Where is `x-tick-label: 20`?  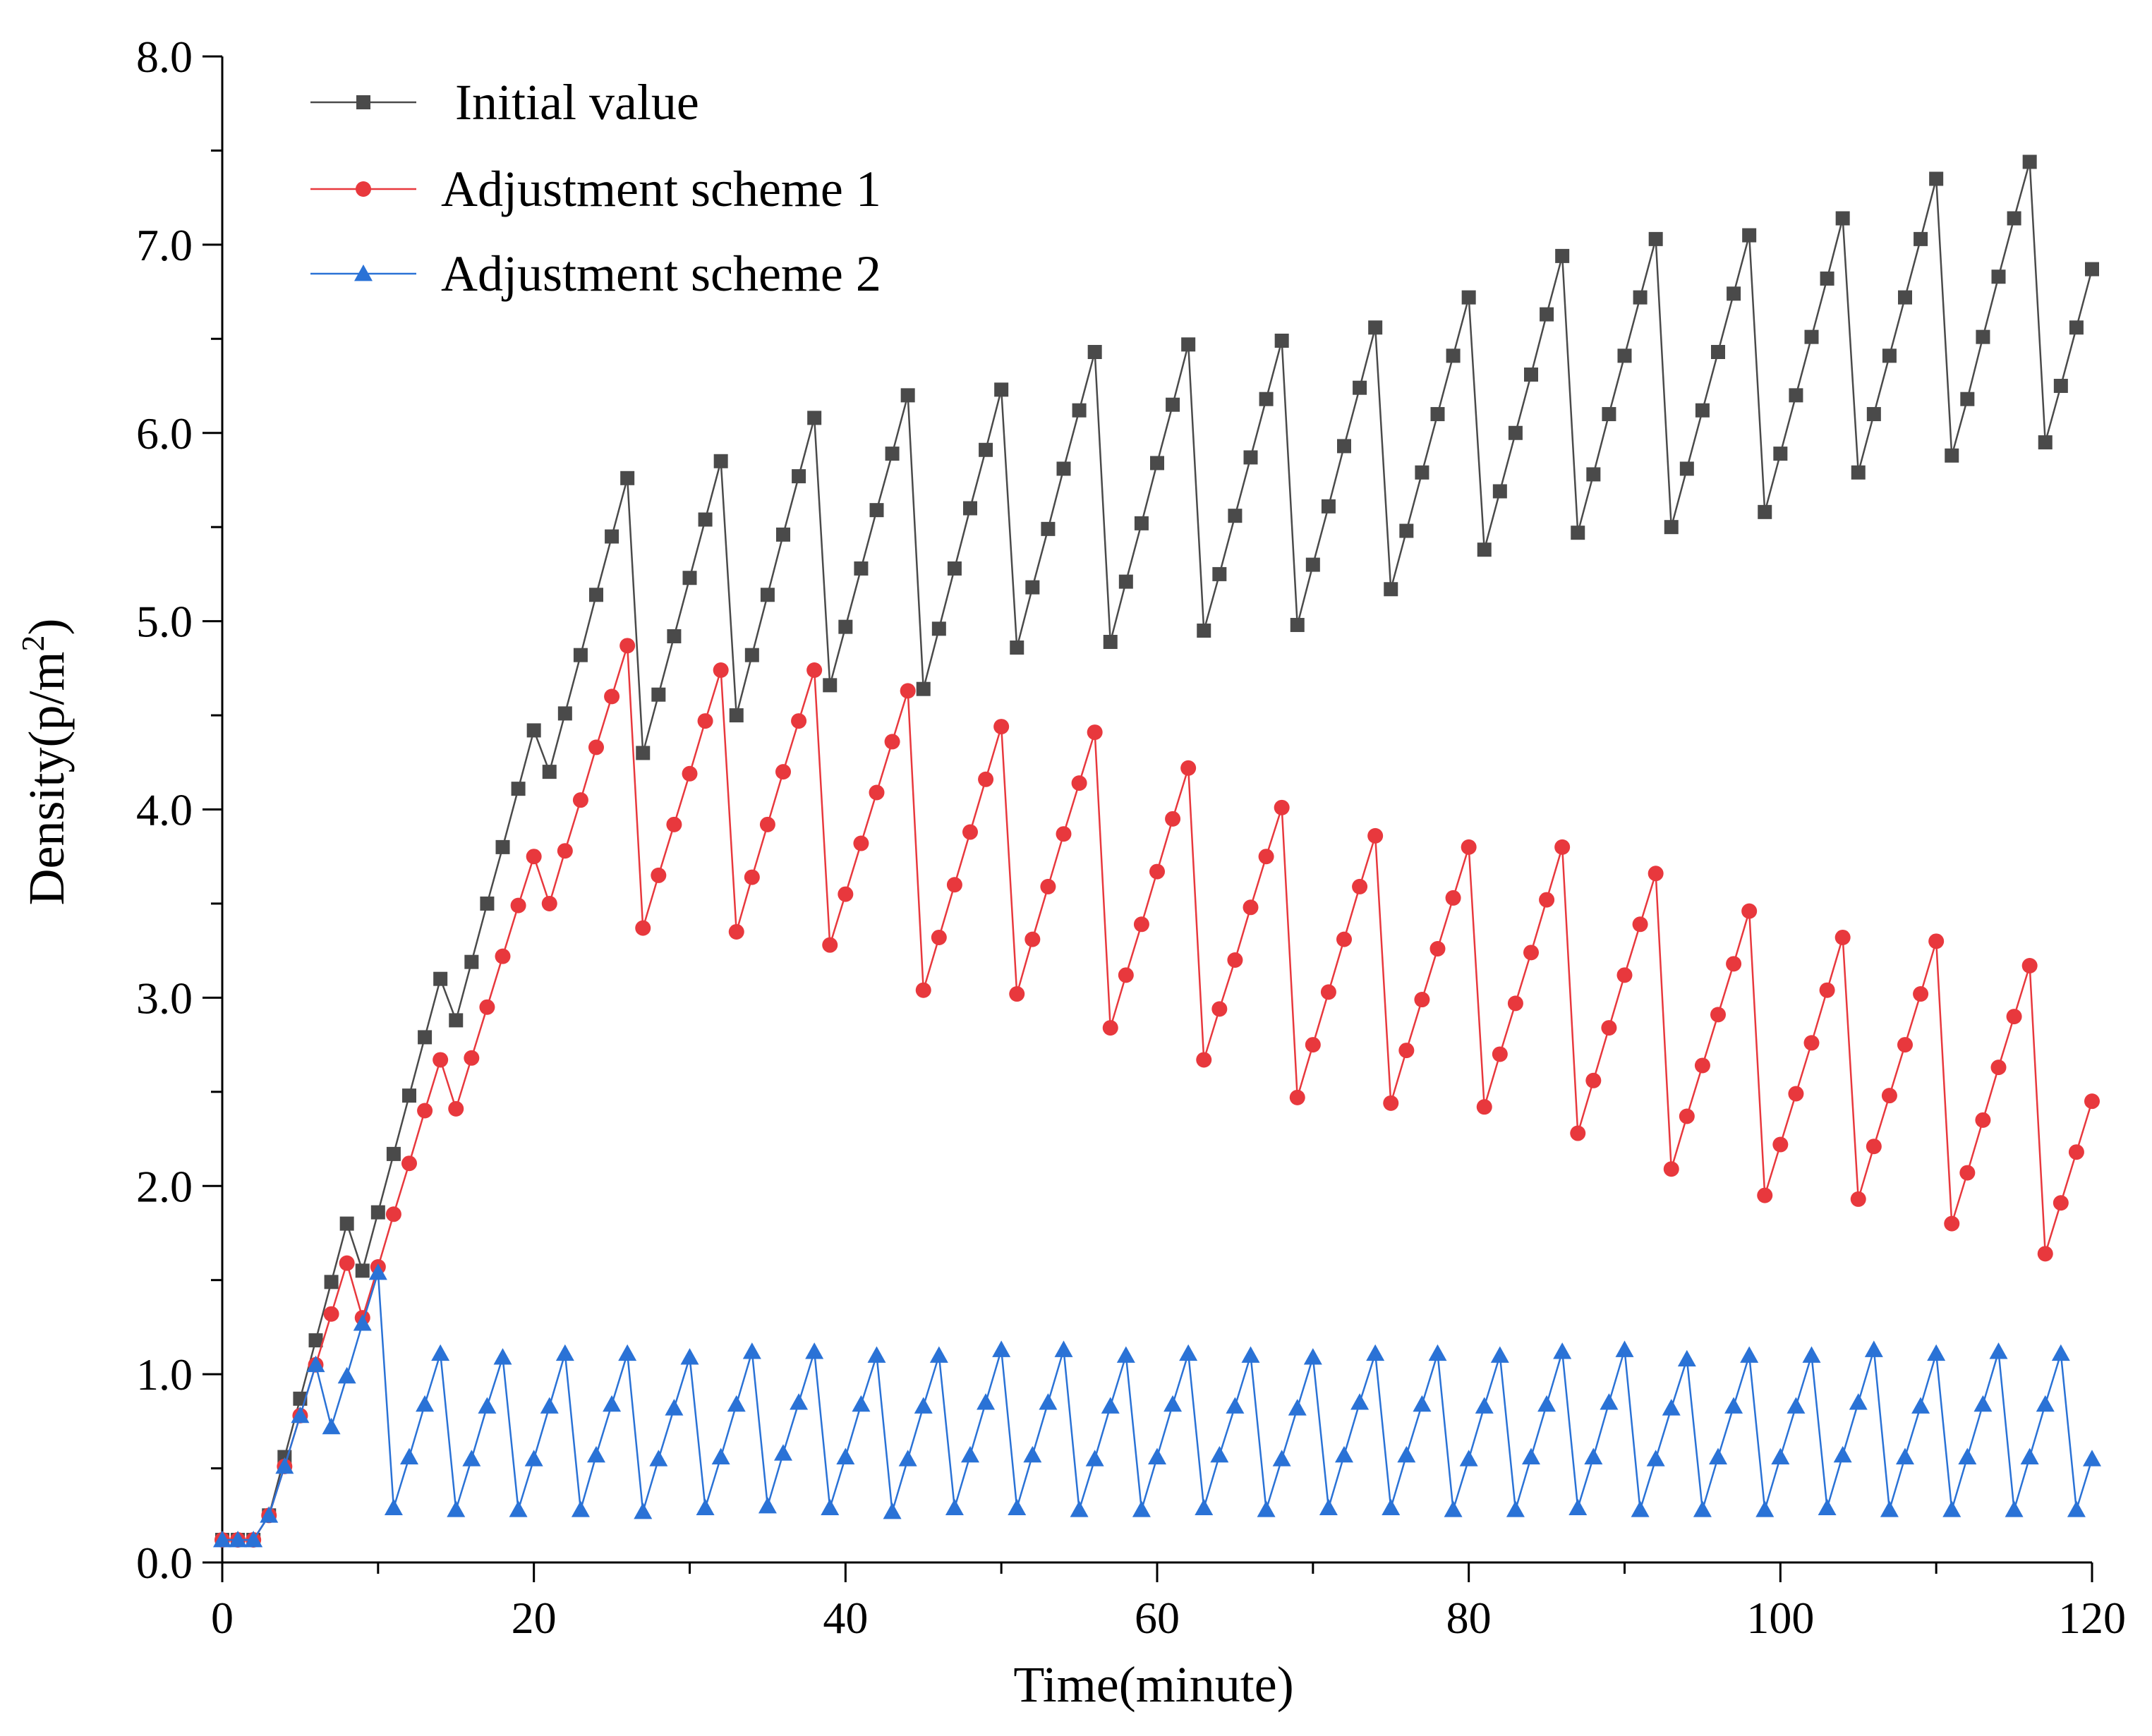
x-tick-label: 20 is located at coordinates (534, 1618).